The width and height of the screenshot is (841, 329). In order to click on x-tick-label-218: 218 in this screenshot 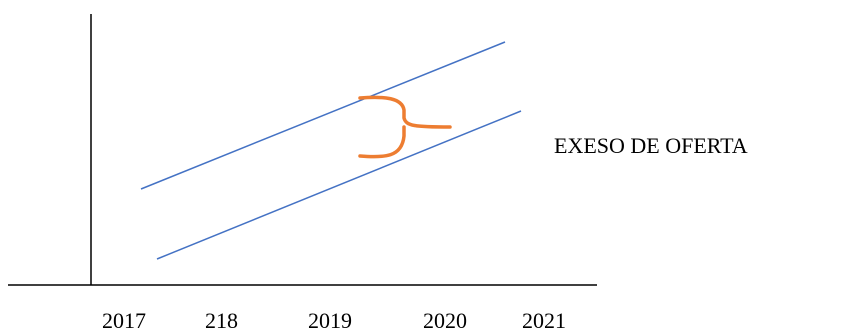, I will do `click(221, 318)`.